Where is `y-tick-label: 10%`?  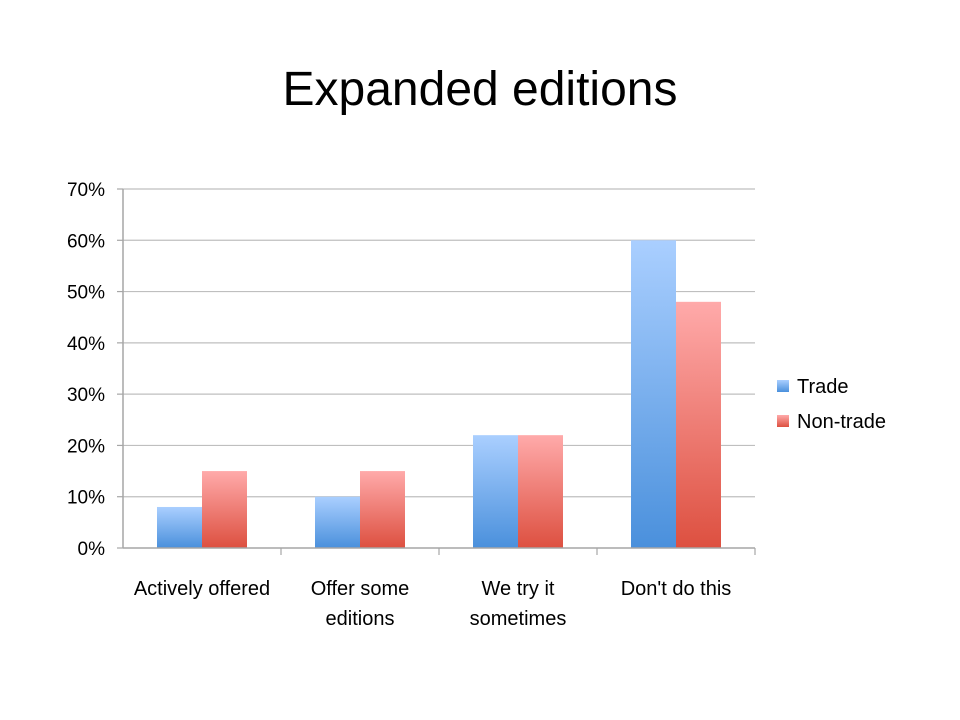
y-tick-label: 10% is located at coordinates (86, 498).